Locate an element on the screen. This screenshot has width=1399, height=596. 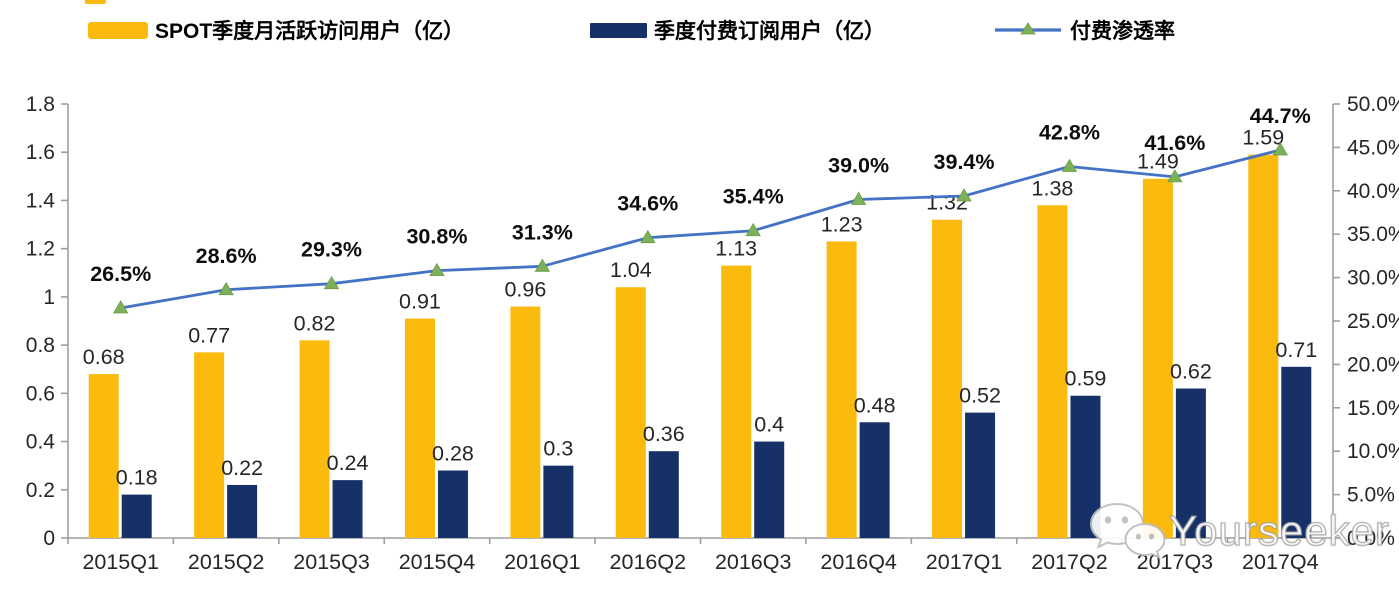
subscribers-legend-label: 季度付费订阅用户（亿） is located at coordinates (769, 31).